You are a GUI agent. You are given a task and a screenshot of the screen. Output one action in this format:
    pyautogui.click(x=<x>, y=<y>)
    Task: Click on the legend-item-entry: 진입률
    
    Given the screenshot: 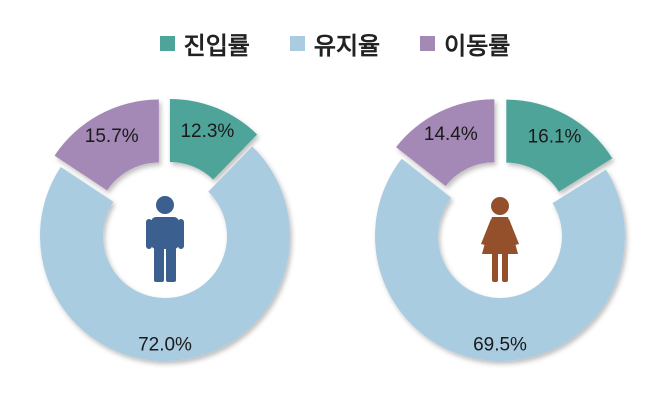 What is the action you would take?
    pyautogui.click(x=204, y=43)
    